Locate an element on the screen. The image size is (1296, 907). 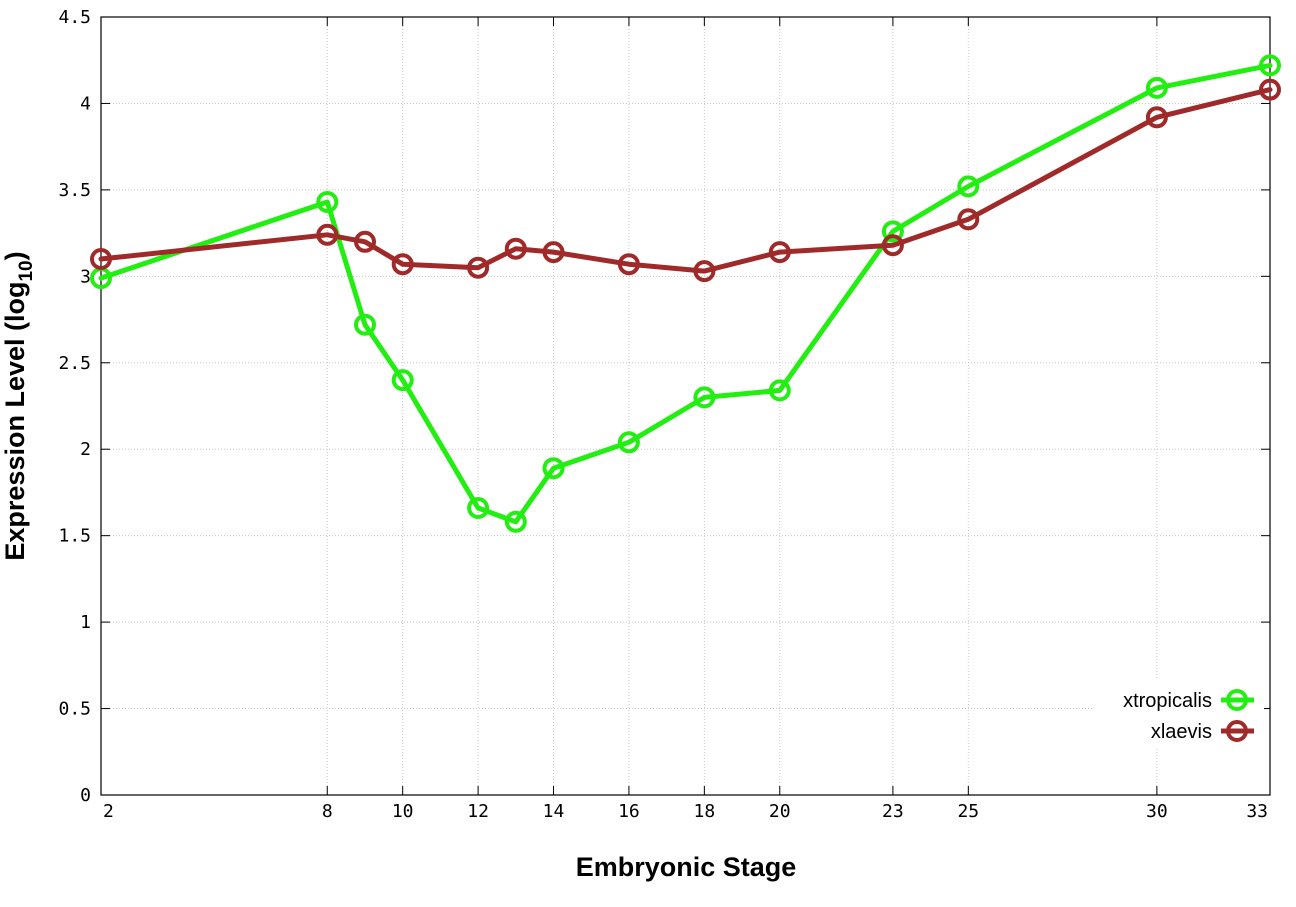
x-tick-label: 10 is located at coordinates (403, 811).